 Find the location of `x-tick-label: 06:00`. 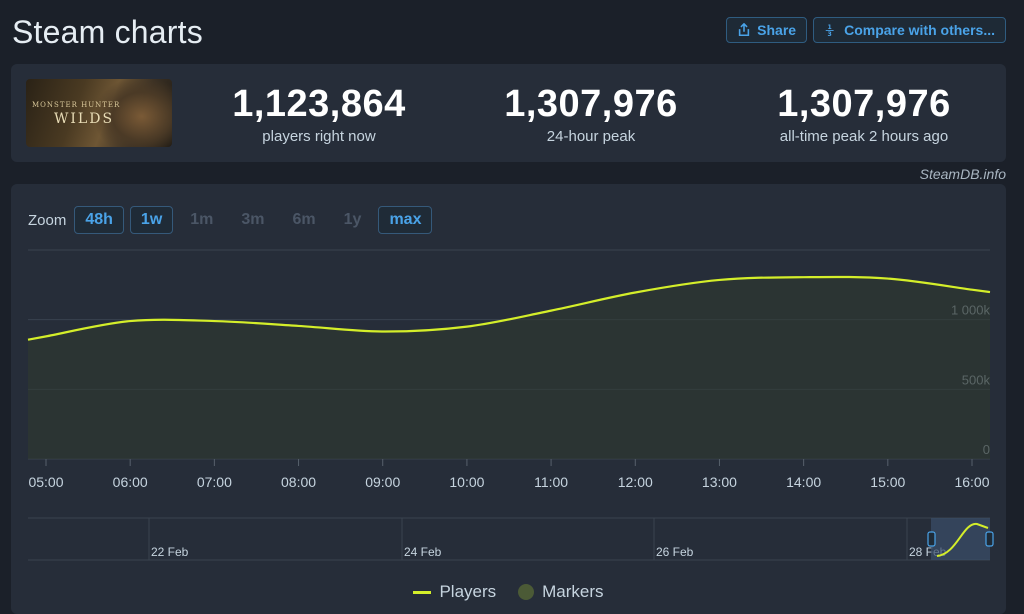

x-tick-label: 06:00 is located at coordinates (130, 482).